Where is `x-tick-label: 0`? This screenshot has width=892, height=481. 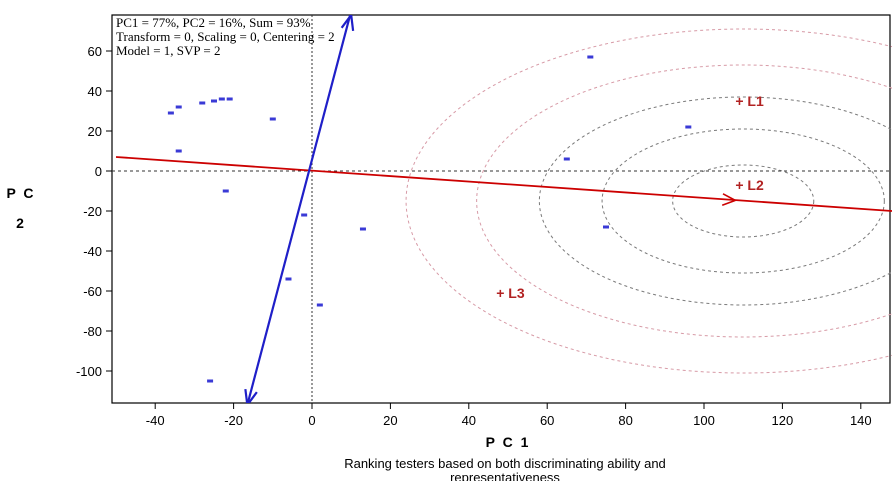 x-tick-label: 0 is located at coordinates (311, 420).